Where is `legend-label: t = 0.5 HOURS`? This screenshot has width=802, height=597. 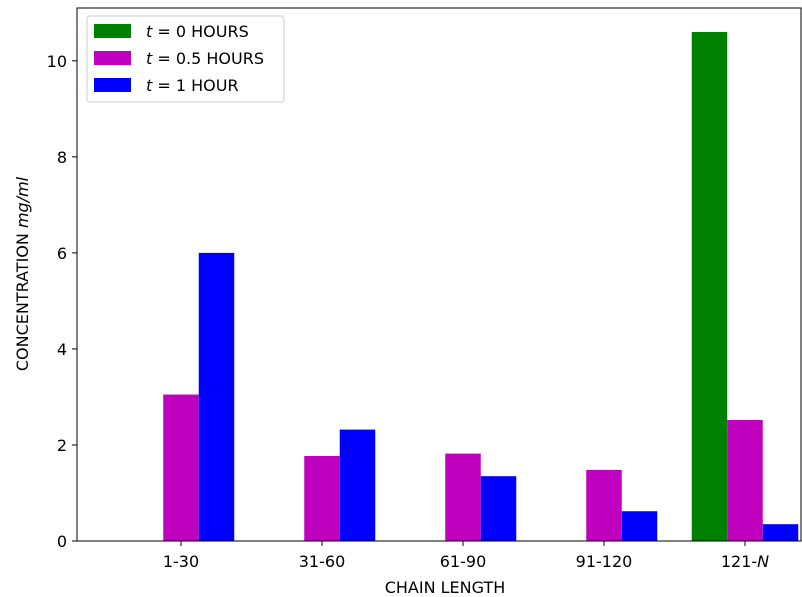
legend-label: t = 0.5 HOURS is located at coordinates (205, 58).